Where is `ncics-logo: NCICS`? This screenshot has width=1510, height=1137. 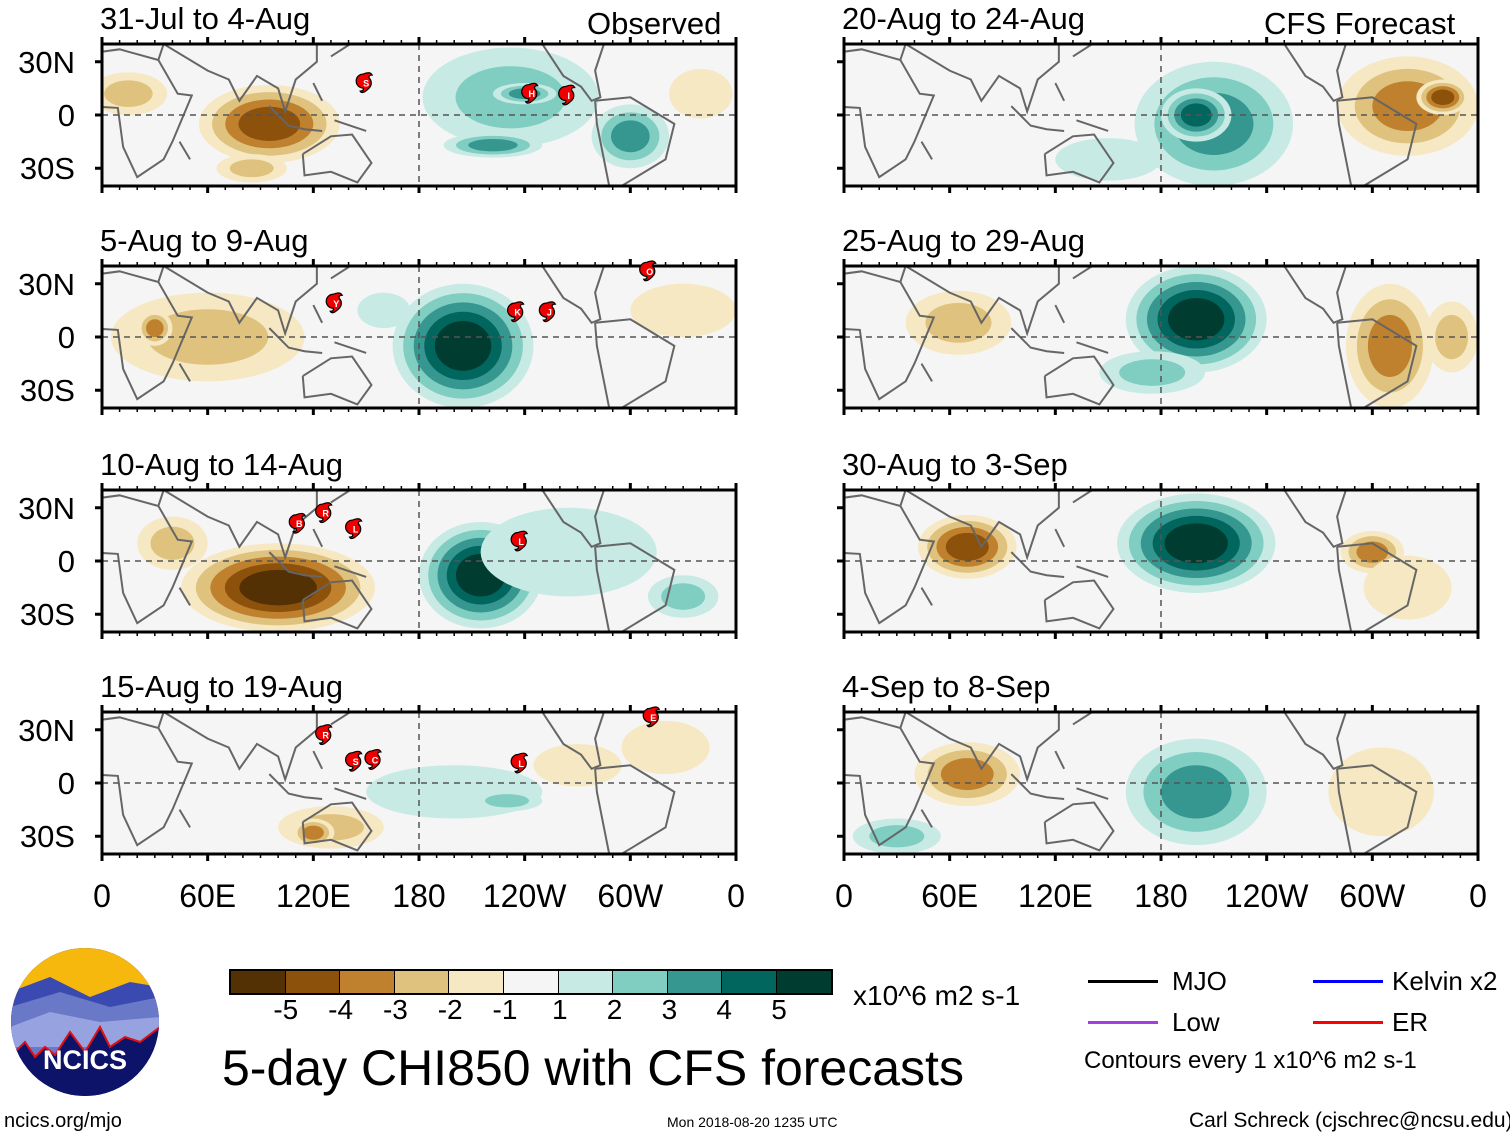
ncics-logo: NCICS is located at coordinates (85, 1022).